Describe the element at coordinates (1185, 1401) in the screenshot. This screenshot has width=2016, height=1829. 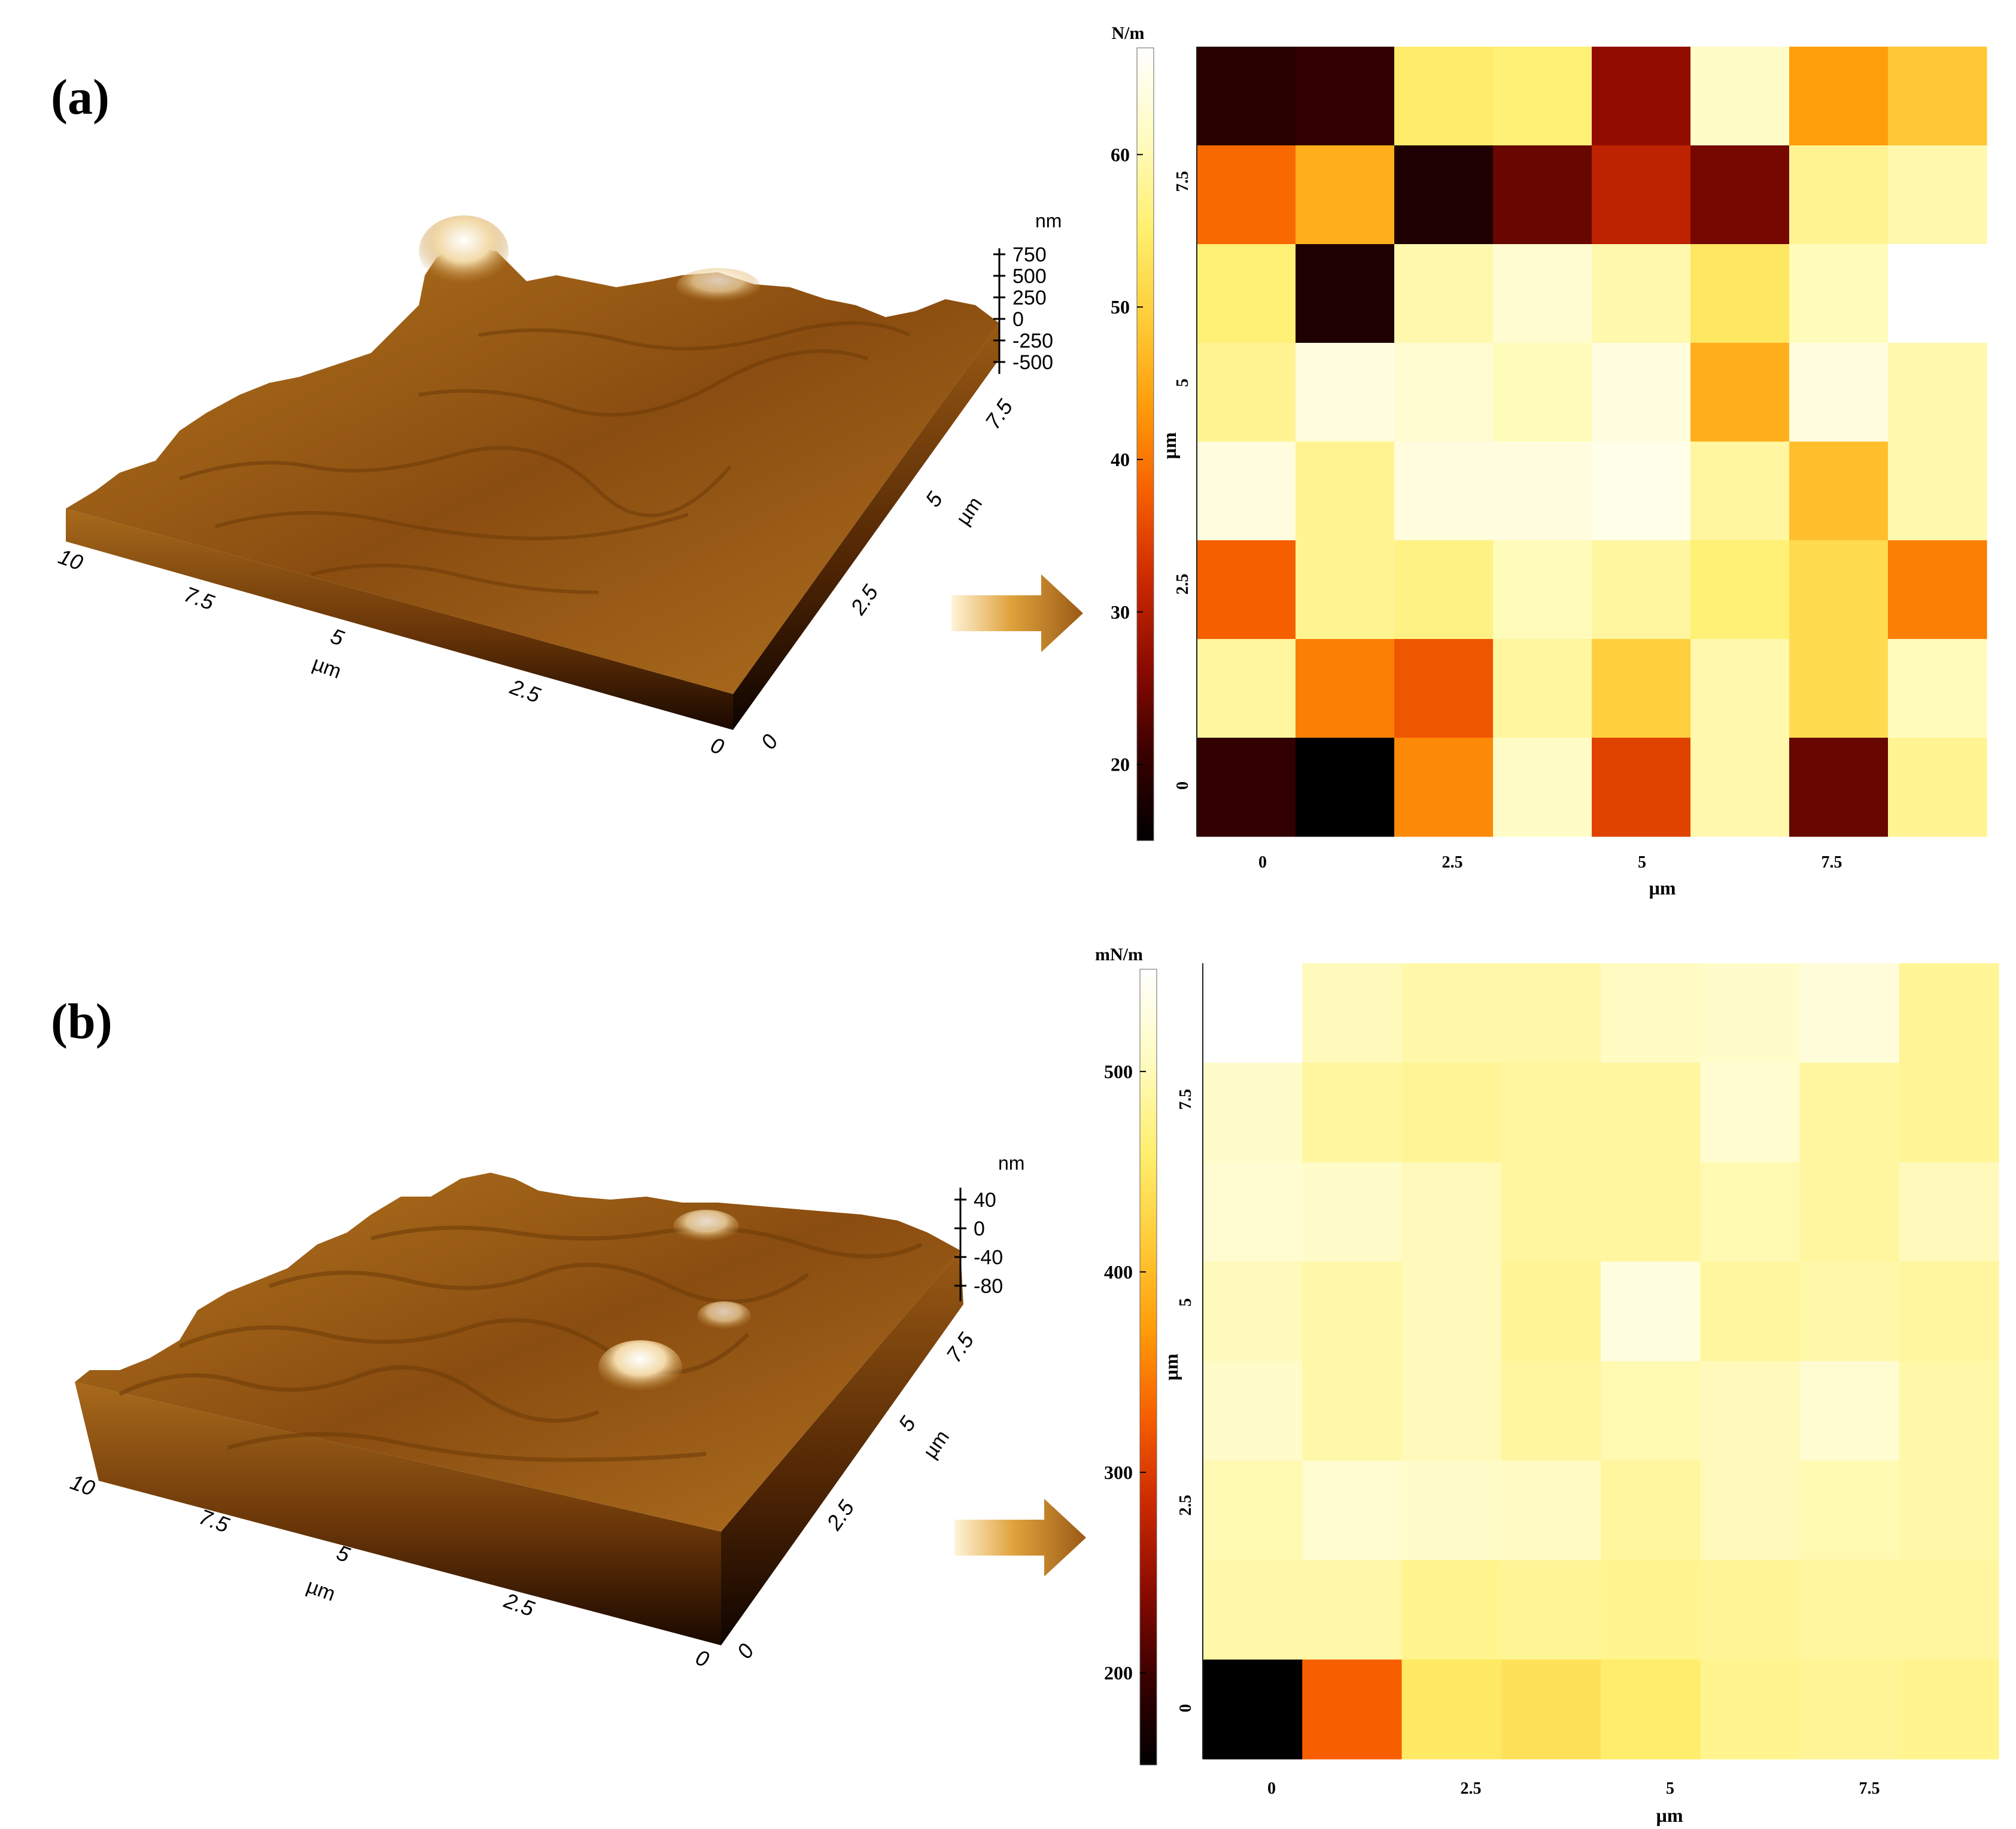
I see `heatmap-b-y-ticks: 0 2.5 5 7.5` at that location.